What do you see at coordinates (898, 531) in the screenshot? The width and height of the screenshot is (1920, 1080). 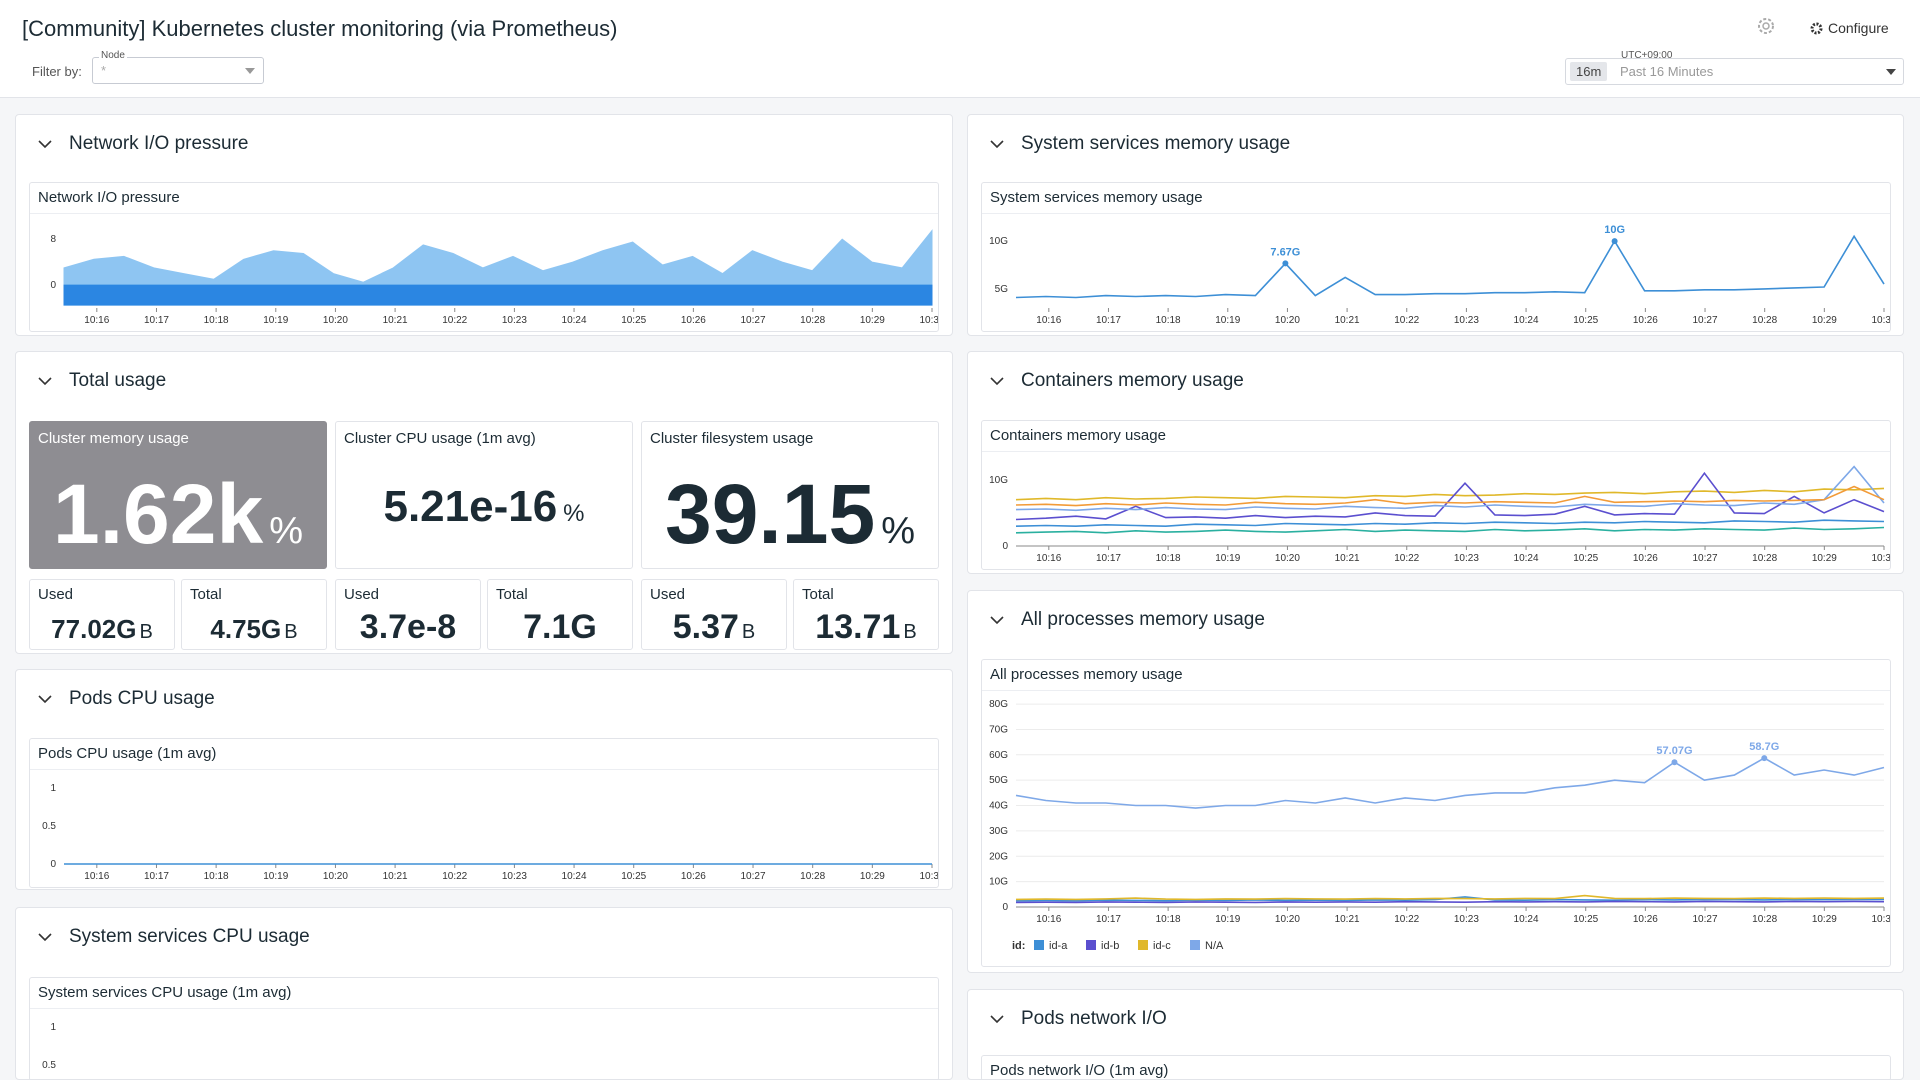 I see `unit: %` at bounding box center [898, 531].